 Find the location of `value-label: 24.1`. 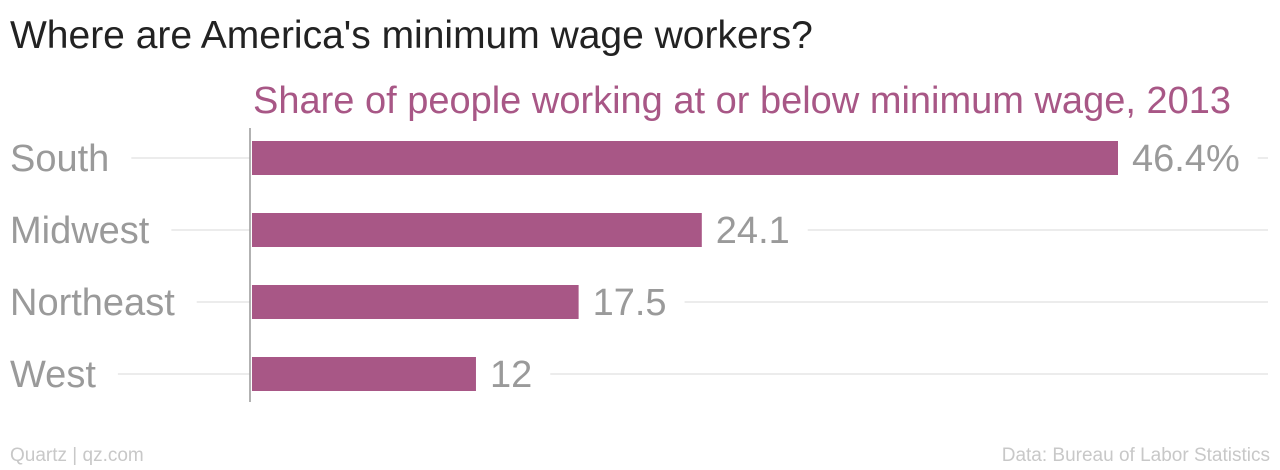

value-label: 24.1 is located at coordinates (753, 231).